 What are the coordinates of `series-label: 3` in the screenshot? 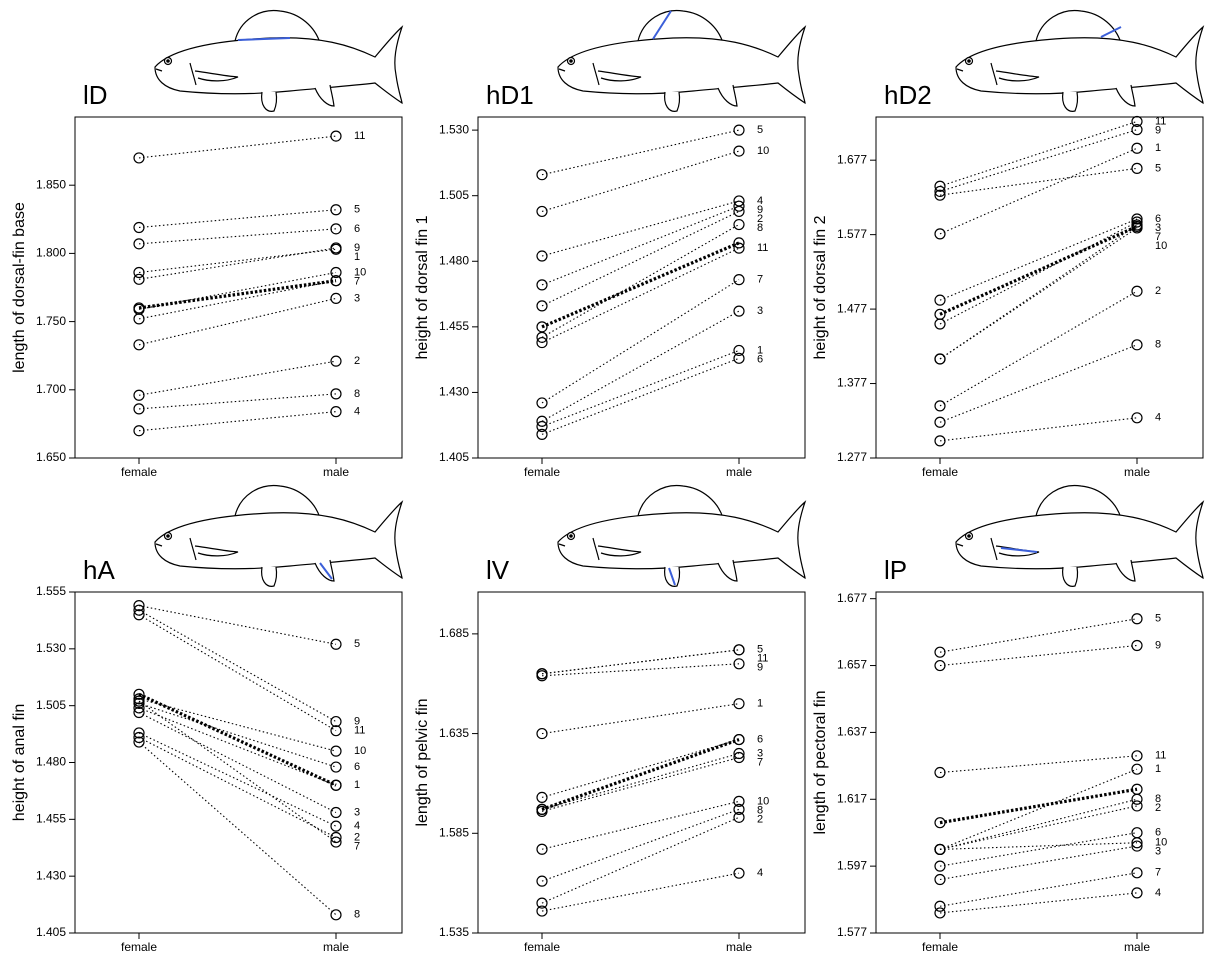 It's located at (1158, 228).